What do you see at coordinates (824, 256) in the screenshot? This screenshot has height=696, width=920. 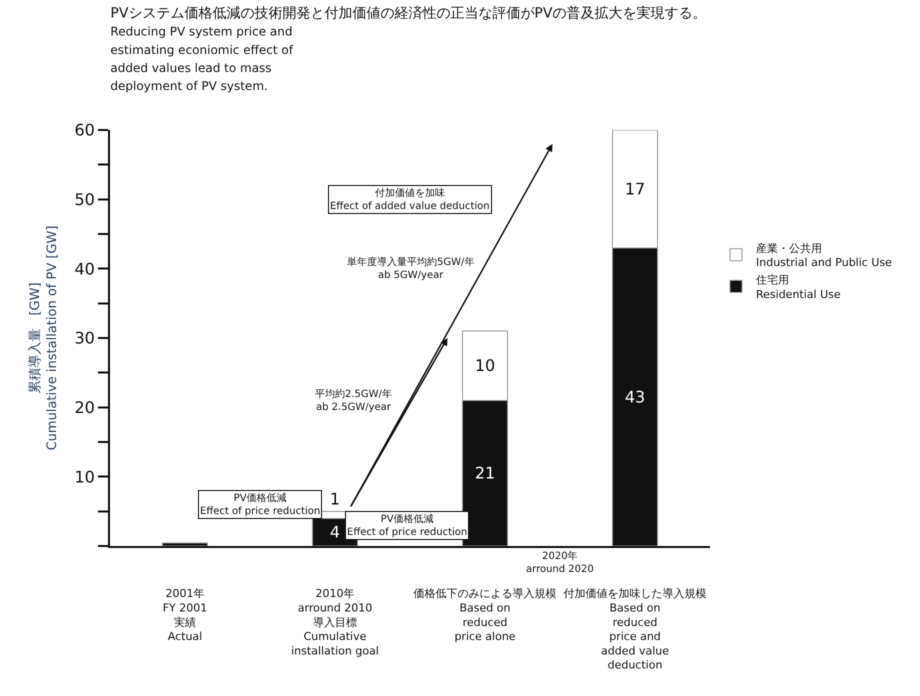 I see `legend-label: 産業・公共用 Industrial and Public Use` at bounding box center [824, 256].